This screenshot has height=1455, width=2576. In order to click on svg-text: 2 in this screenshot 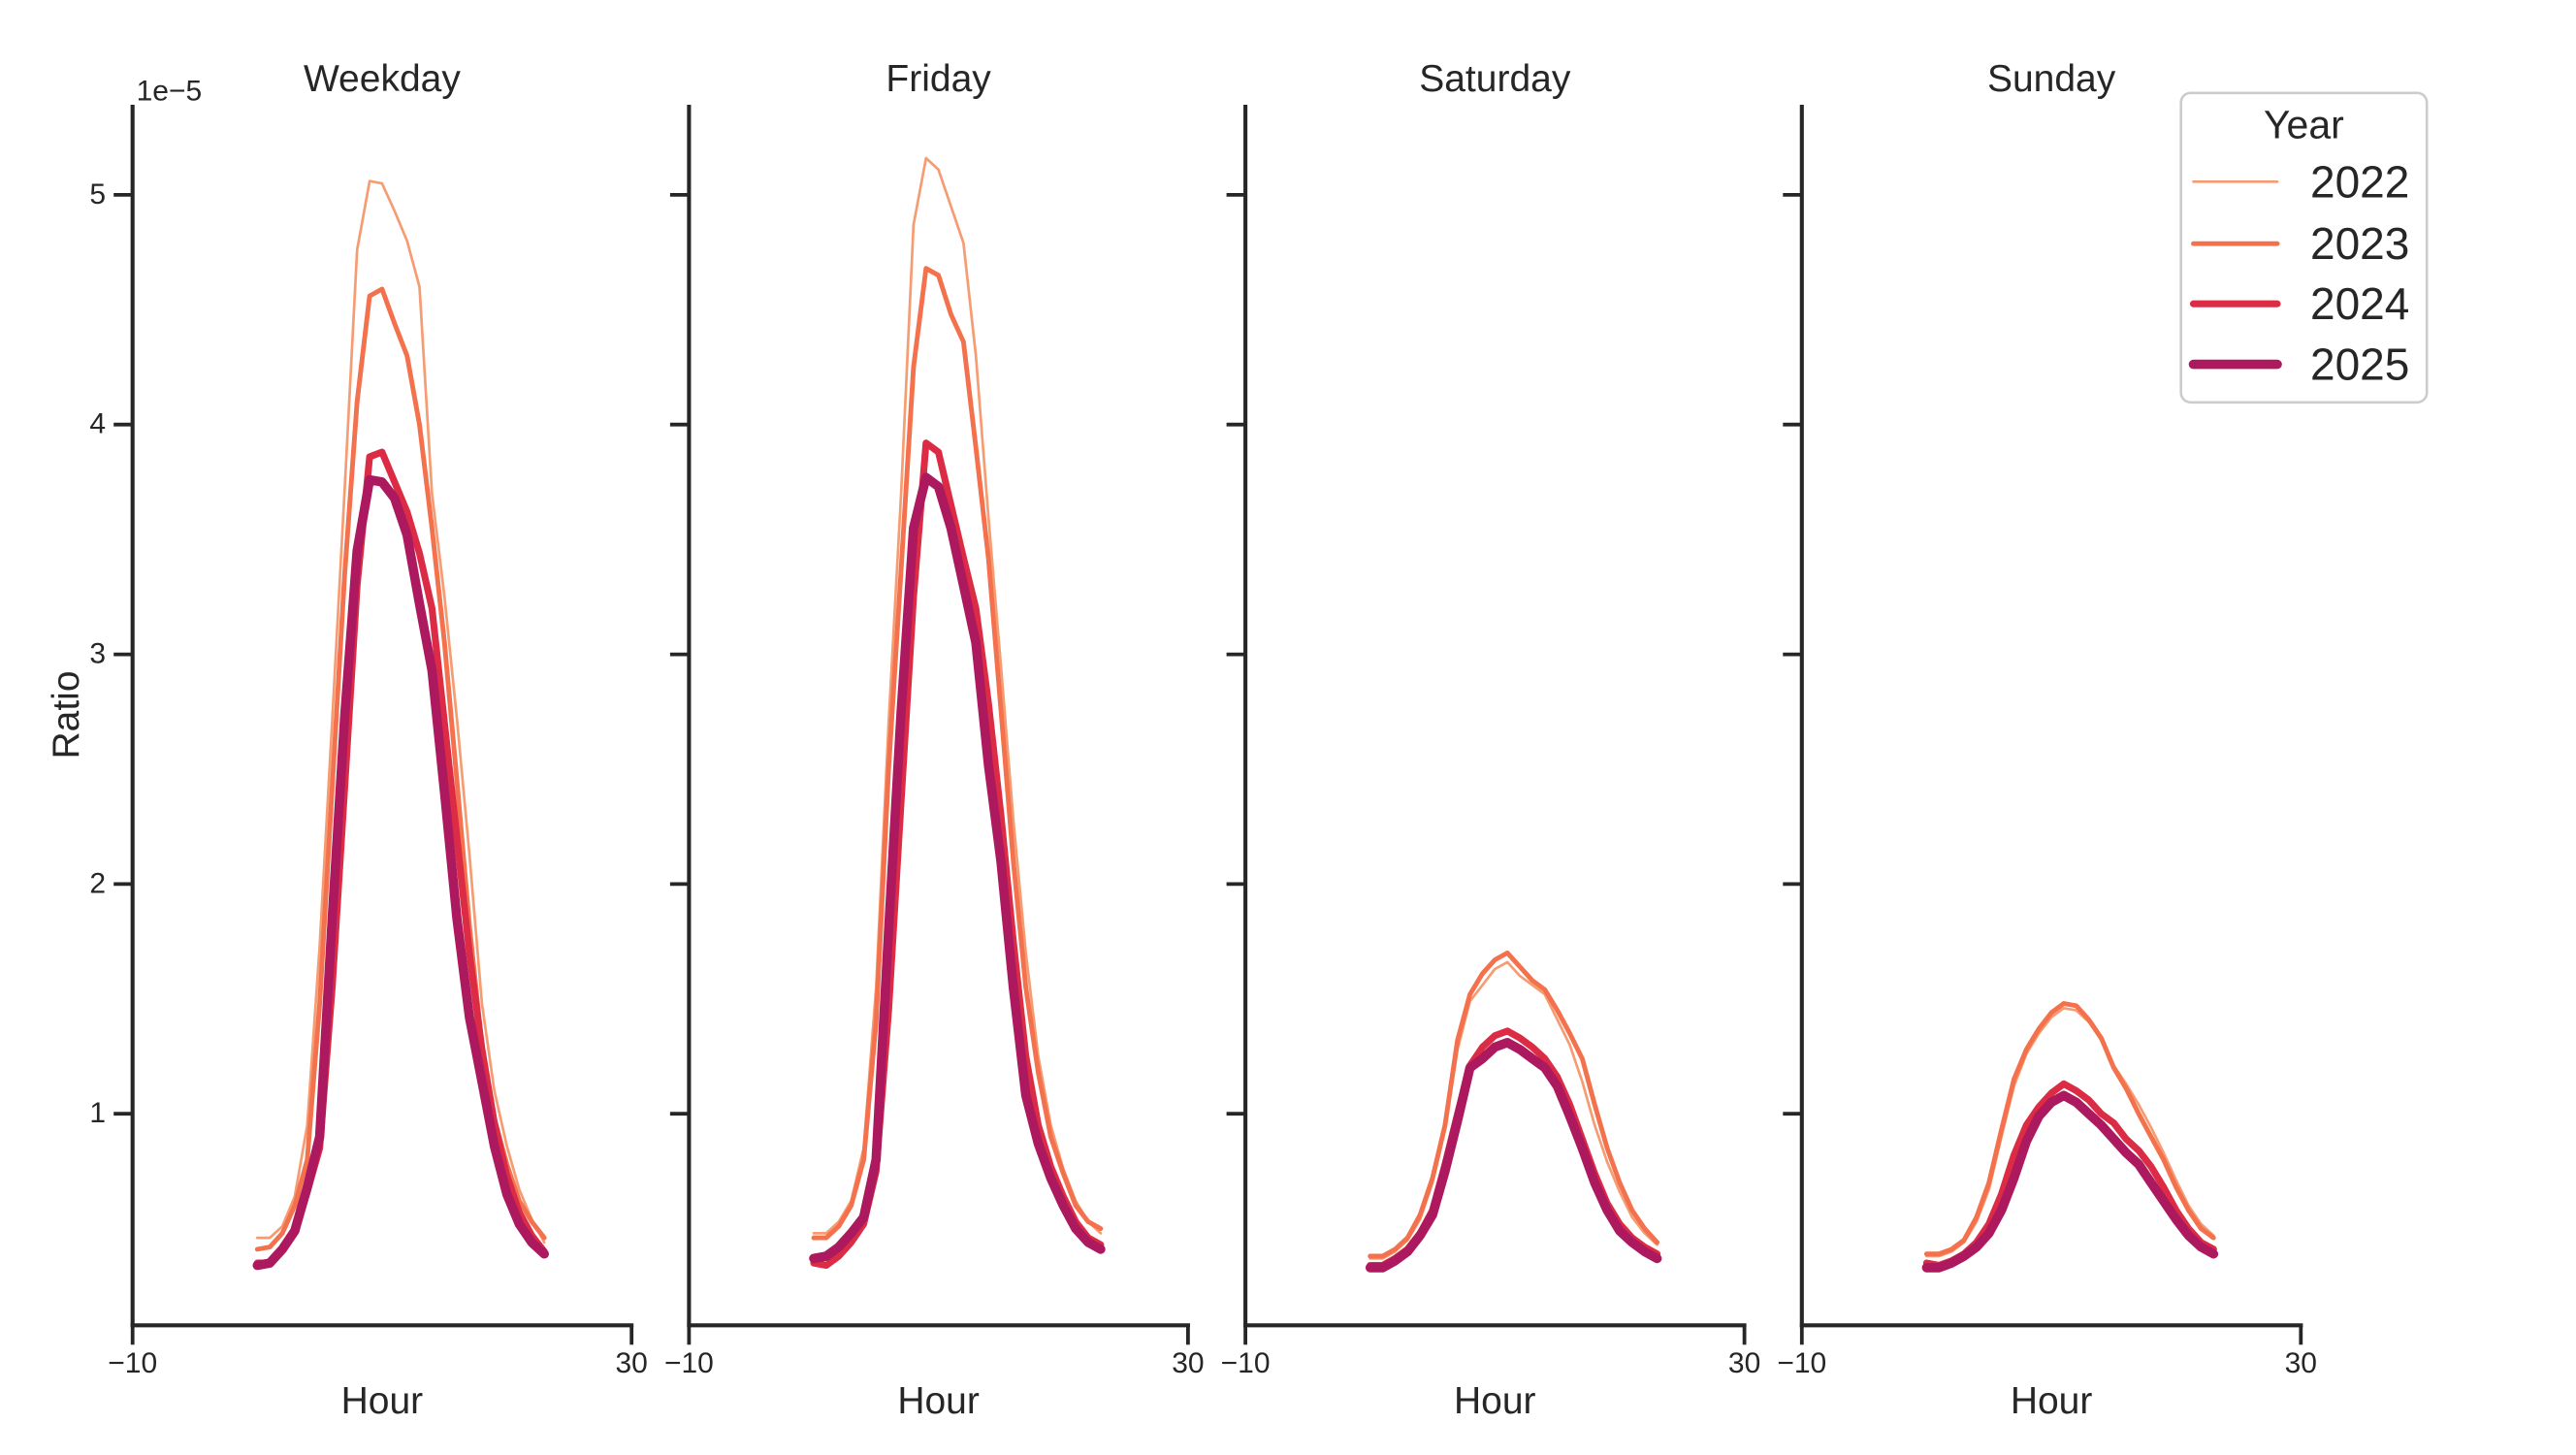, I will do `click(97, 883)`.